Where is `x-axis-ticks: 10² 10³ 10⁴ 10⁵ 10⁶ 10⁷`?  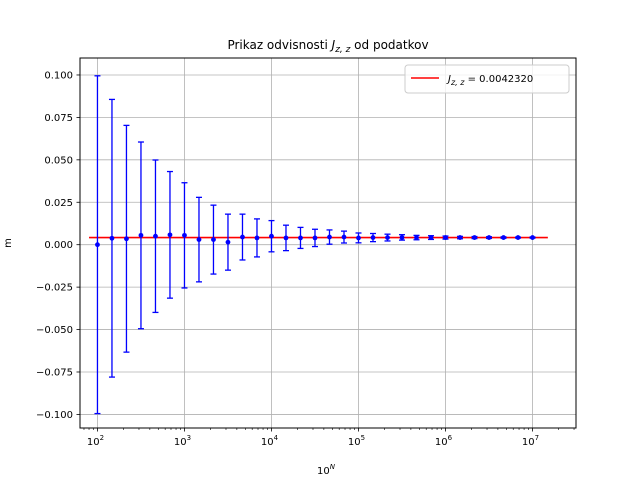
x-axis-ticks: 10² 10³ 10⁴ 10⁵ 10⁶ 10⁷ is located at coordinates (329, 438).